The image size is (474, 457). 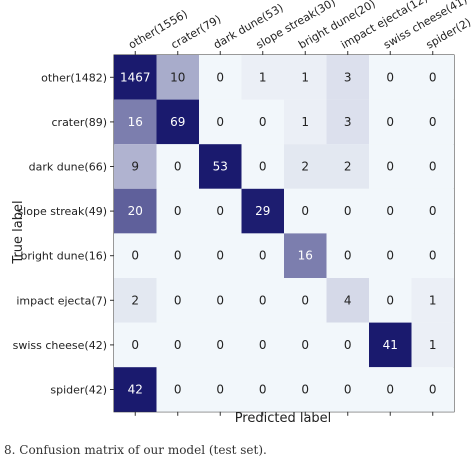 I want to click on x-axis-title: Predicted label, so click(x=283, y=418).